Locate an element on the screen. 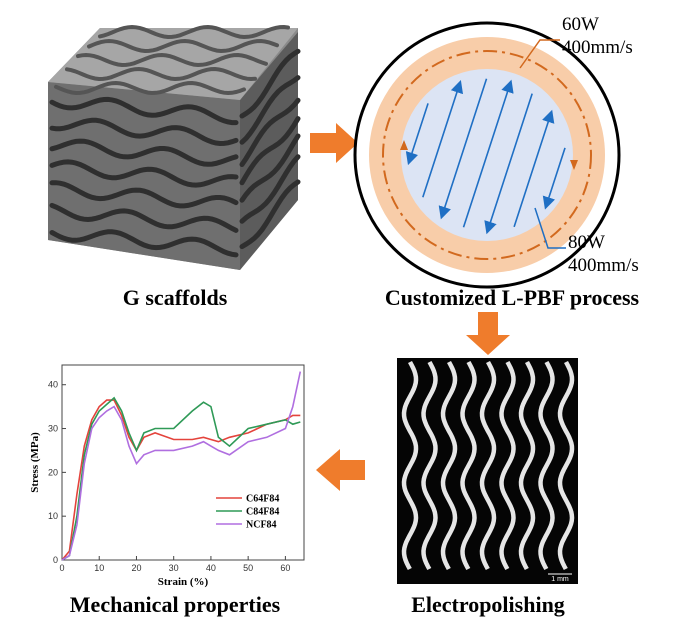 The image size is (680, 638). y-tick-label: 30 is located at coordinates (53, 429).